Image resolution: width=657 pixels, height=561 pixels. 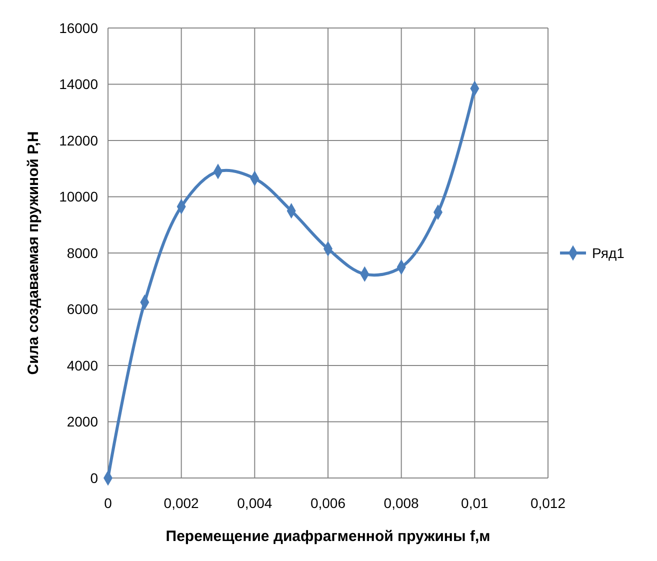 What do you see at coordinates (475, 503) in the screenshot?
I see `x-tick-label: 0,01` at bounding box center [475, 503].